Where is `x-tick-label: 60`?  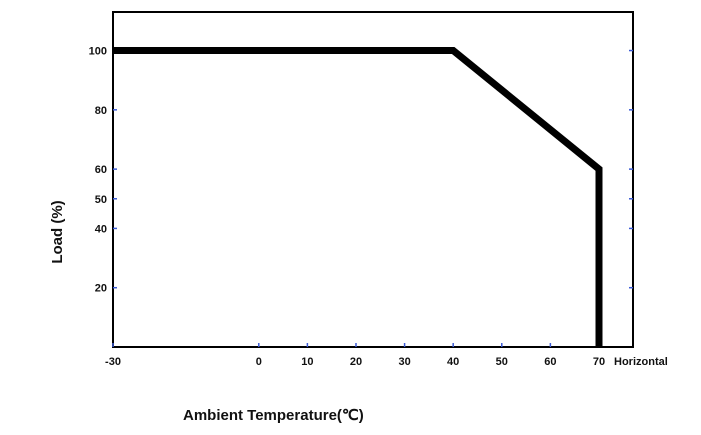 x-tick-label: 60 is located at coordinates (550, 362).